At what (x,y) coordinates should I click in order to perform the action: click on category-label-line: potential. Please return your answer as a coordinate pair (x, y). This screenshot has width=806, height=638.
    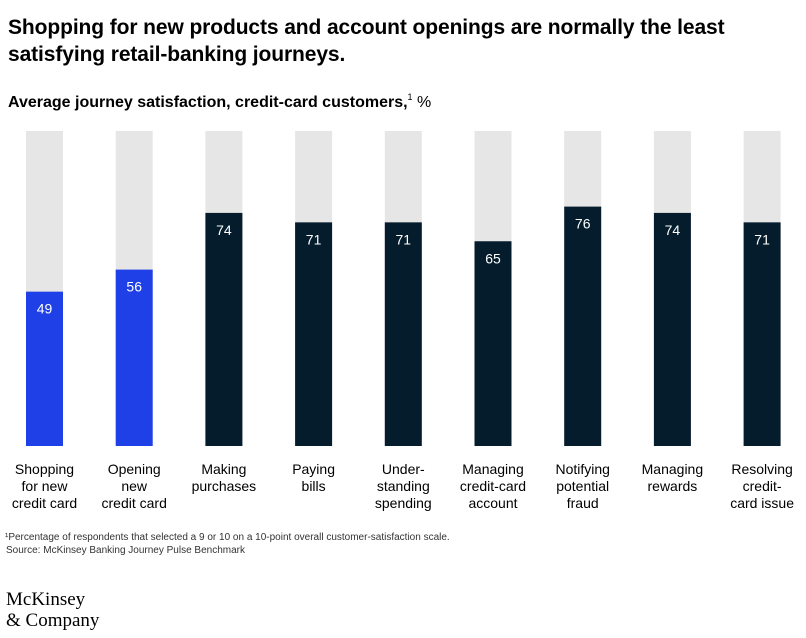
    Looking at the image, I should click on (582, 486).